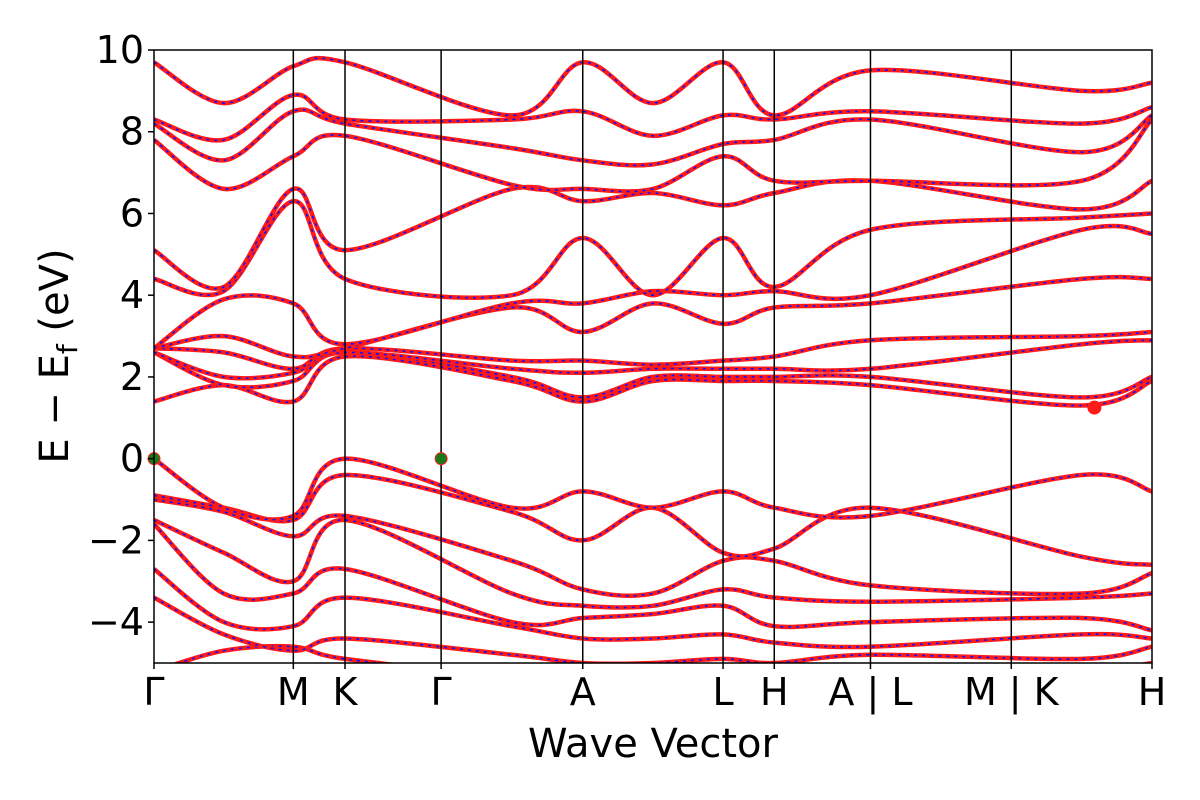  What do you see at coordinates (1094, 407) in the screenshot?
I see `cbm-marker` at bounding box center [1094, 407].